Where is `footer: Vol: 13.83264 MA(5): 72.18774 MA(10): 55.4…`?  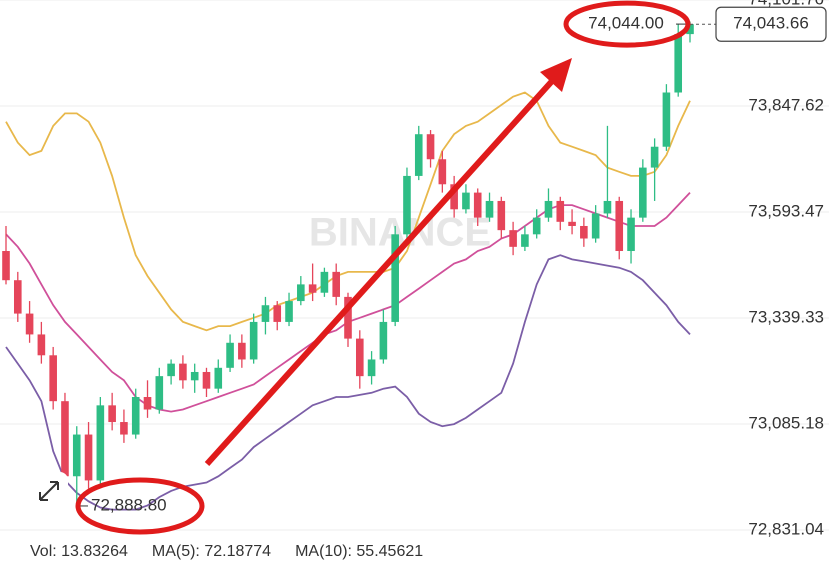
footer: Vol: 13.83264 MA(5): 72.18774 MA(10): 55.4… is located at coordinates (226, 551).